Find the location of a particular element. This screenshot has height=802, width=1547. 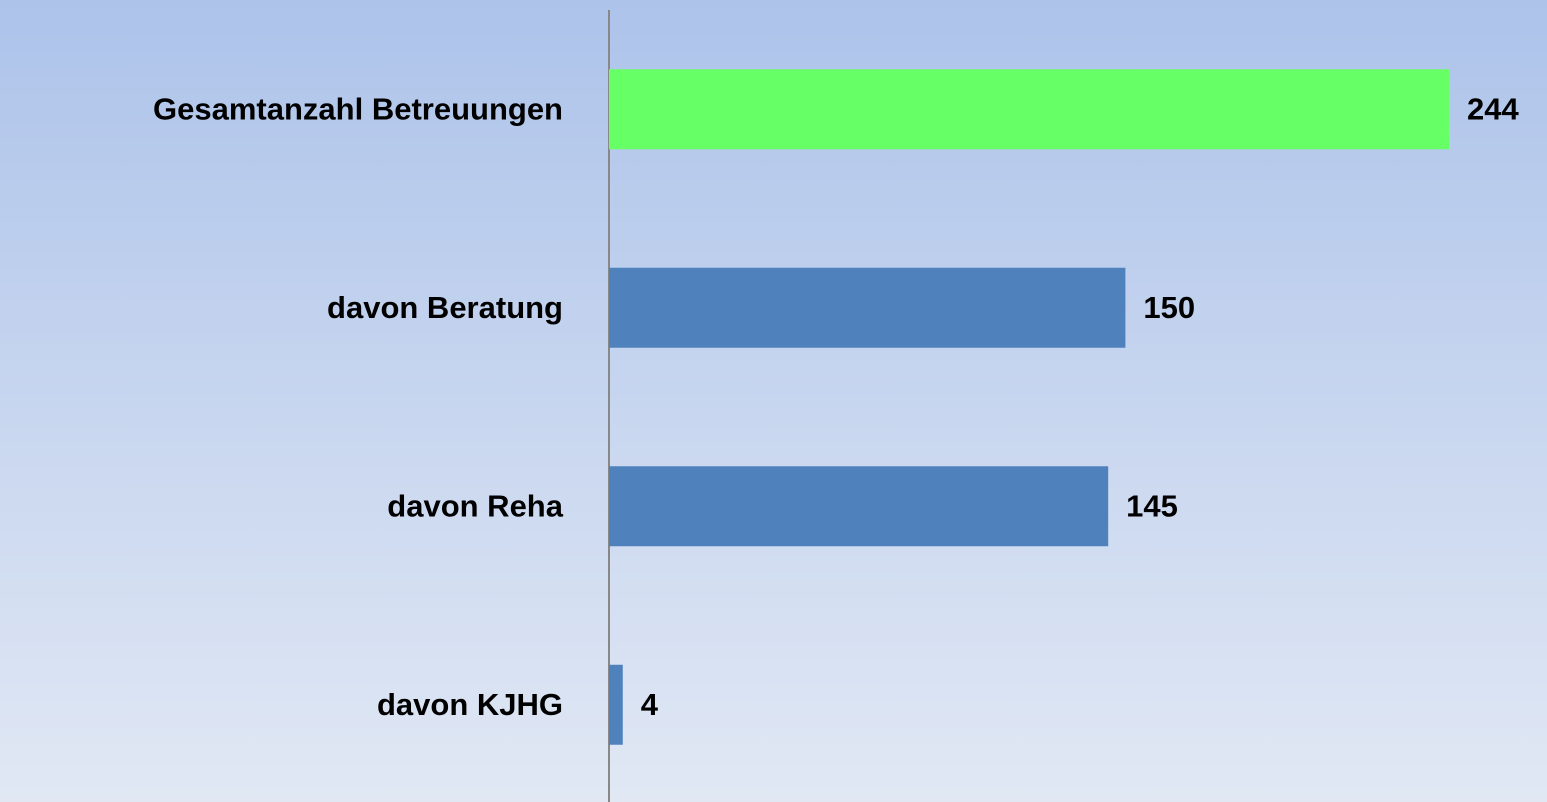

category-label: Gesamtanzahl Betreuungen is located at coordinates (358, 108).